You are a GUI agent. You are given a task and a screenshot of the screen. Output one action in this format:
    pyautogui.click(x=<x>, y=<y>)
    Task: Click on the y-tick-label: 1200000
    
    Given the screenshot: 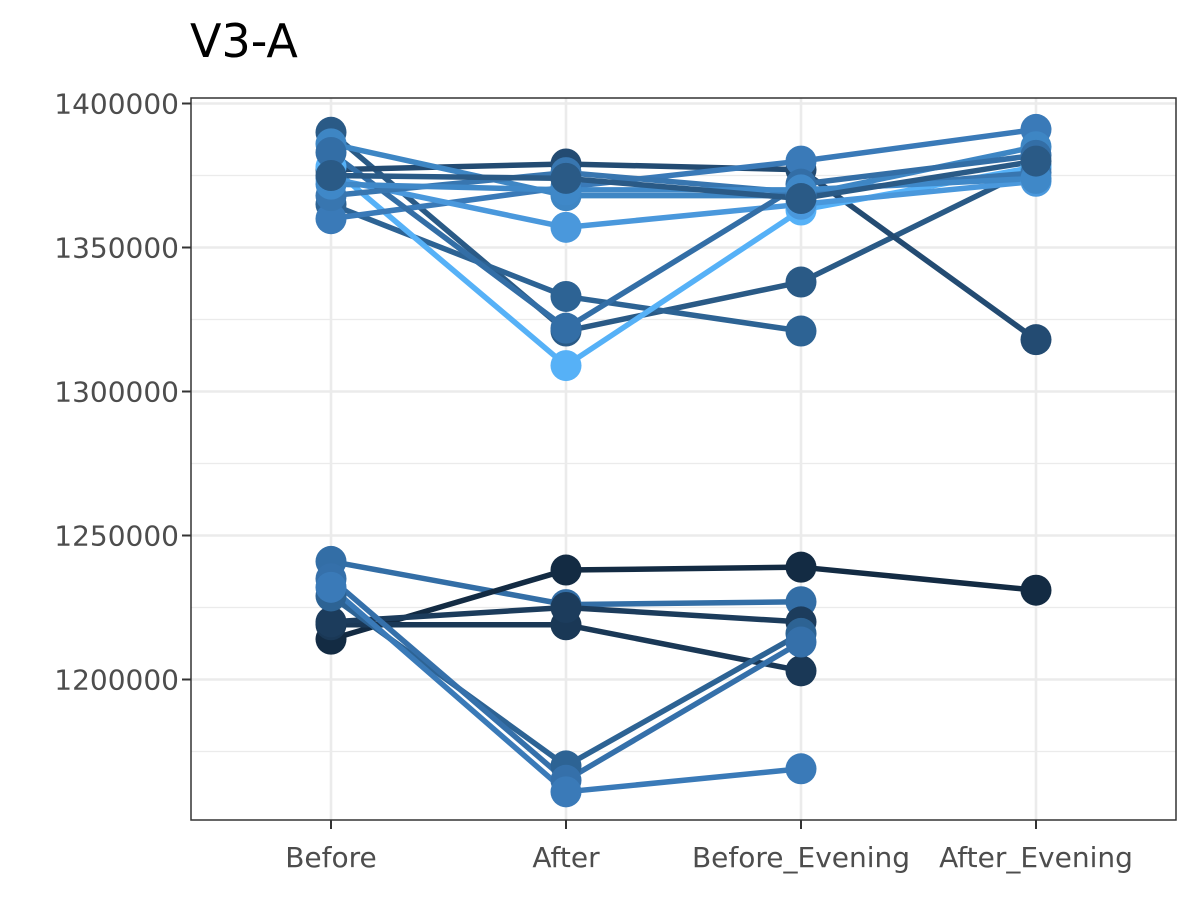 What is the action you would take?
    pyautogui.click(x=116, y=680)
    